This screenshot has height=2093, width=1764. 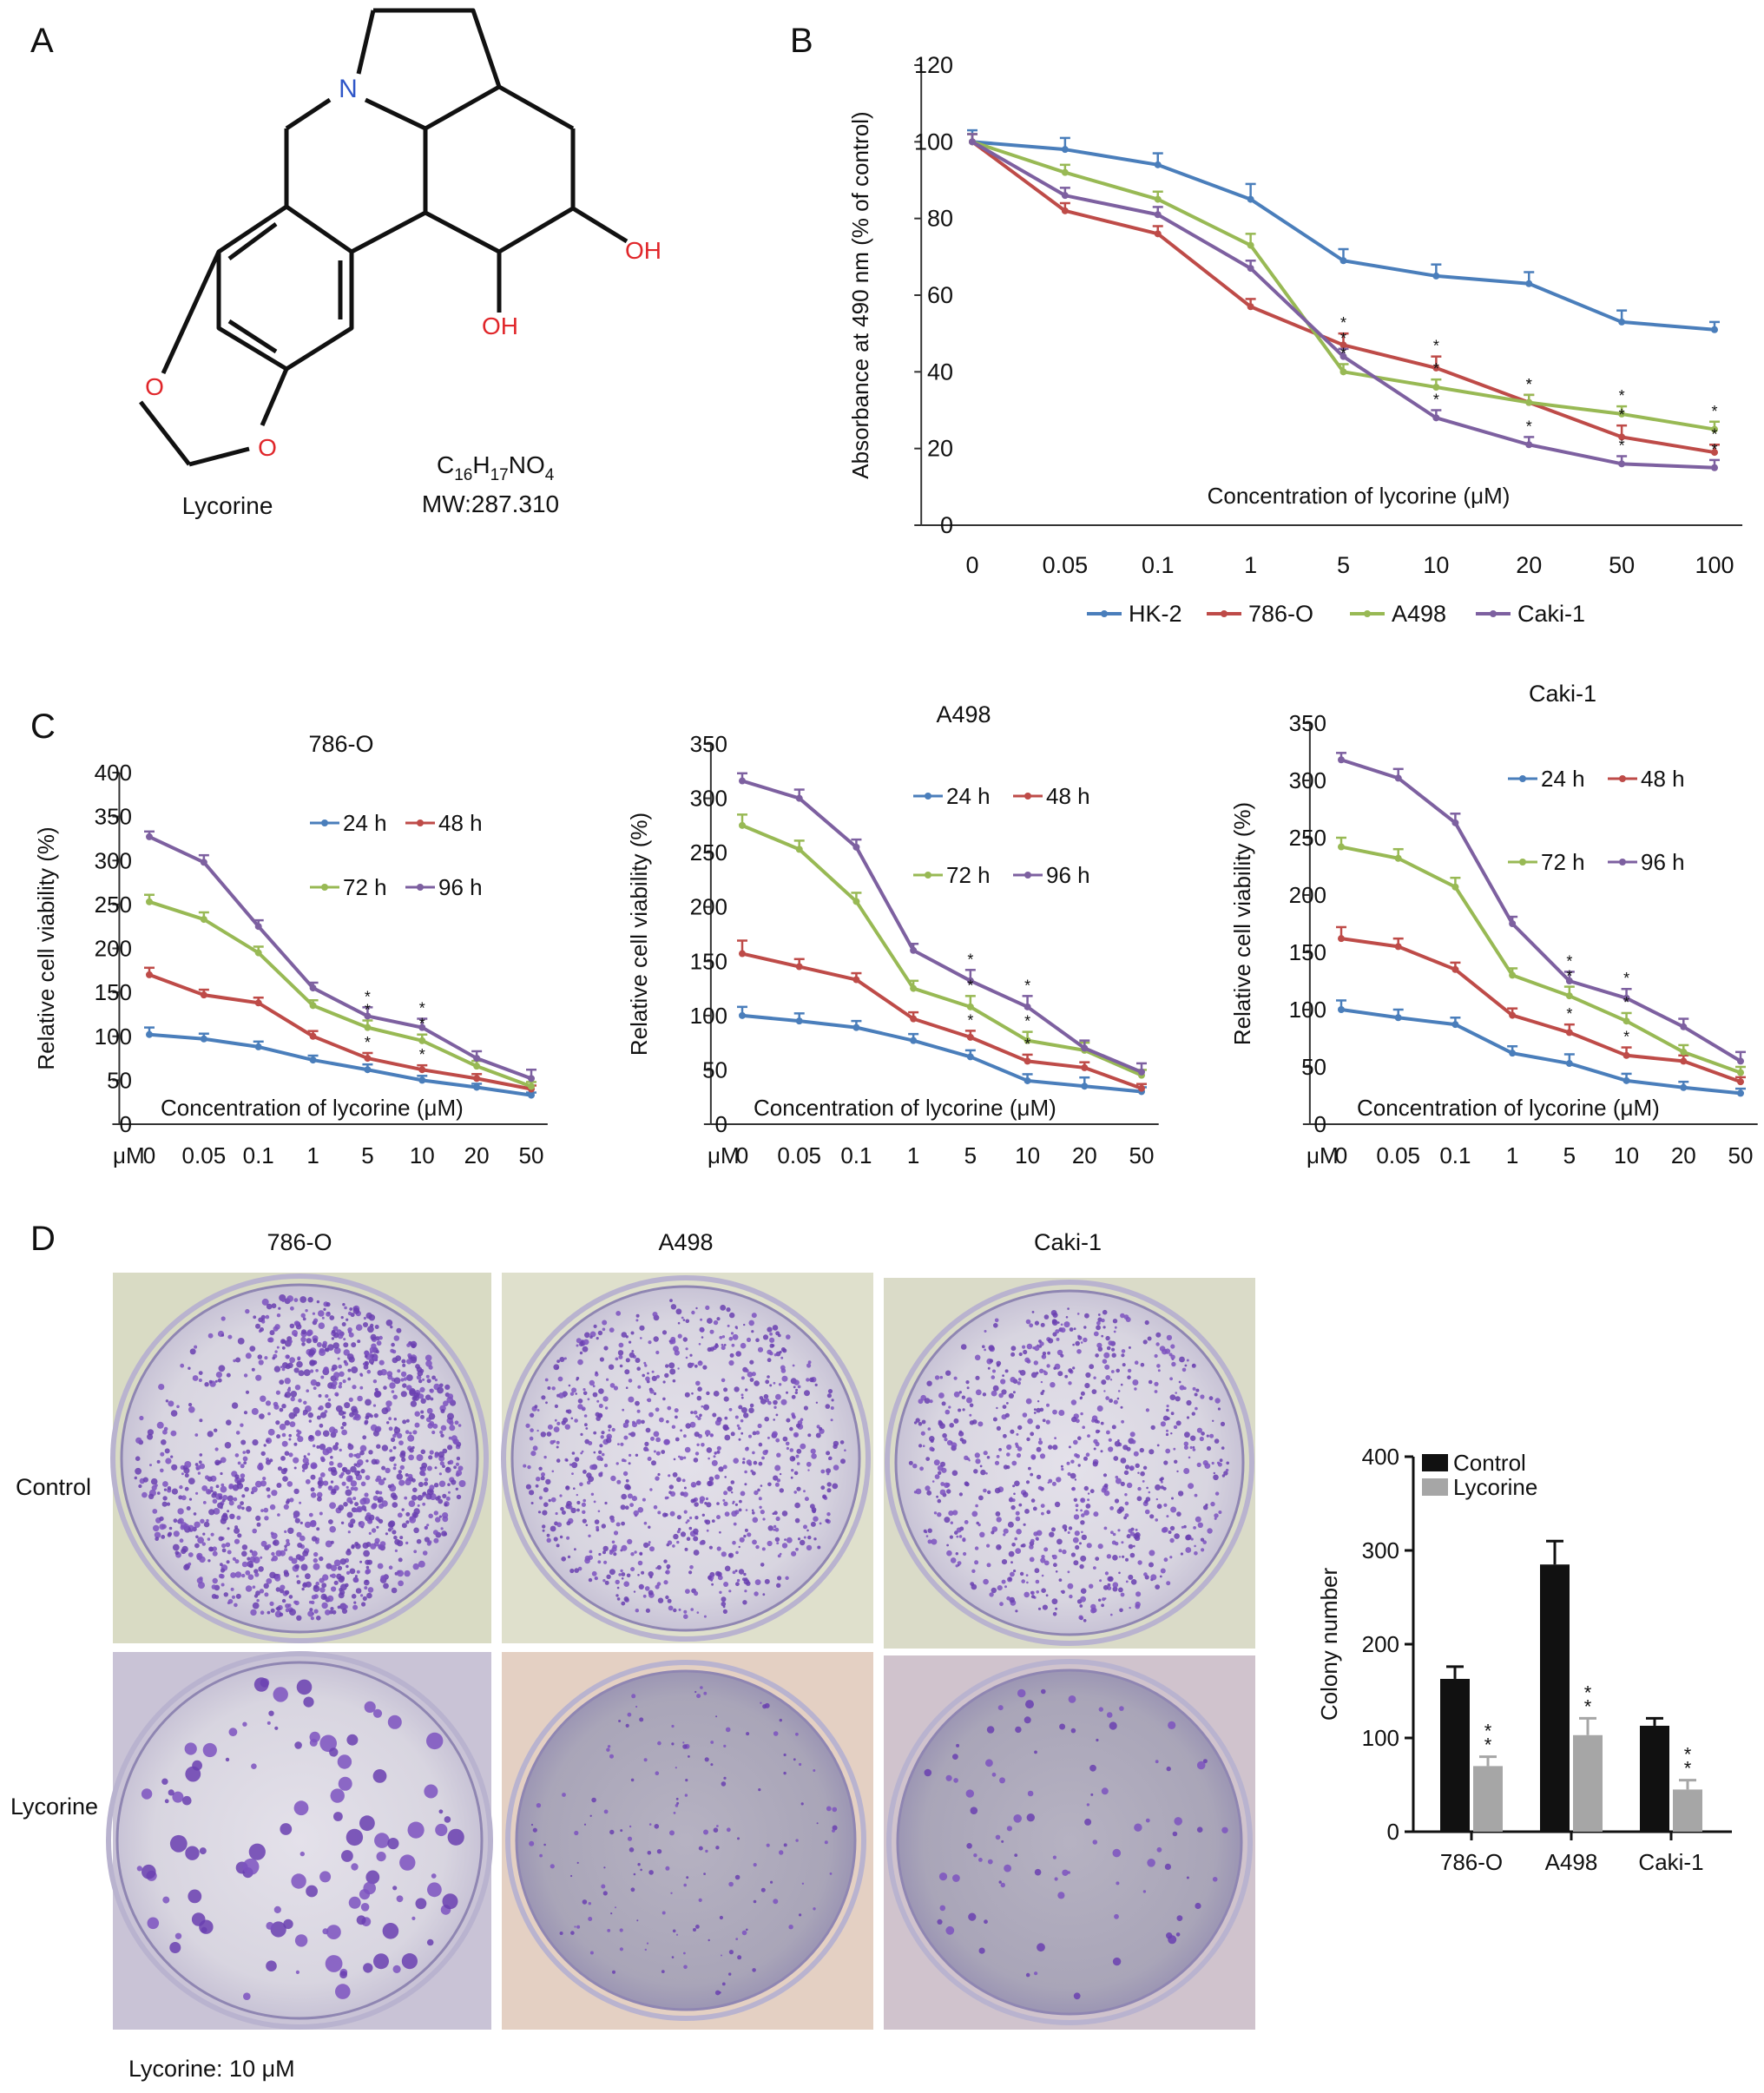 What do you see at coordinates (1320, 1124) in the screenshot?
I see `y-tick-label: 0` at bounding box center [1320, 1124].